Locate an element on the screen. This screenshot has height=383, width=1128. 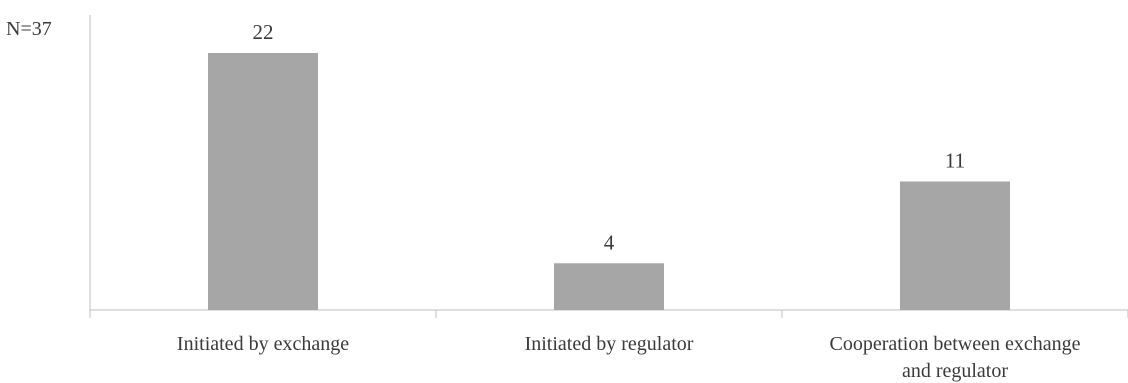
sample-size-note: N=37 is located at coordinates (29, 29).